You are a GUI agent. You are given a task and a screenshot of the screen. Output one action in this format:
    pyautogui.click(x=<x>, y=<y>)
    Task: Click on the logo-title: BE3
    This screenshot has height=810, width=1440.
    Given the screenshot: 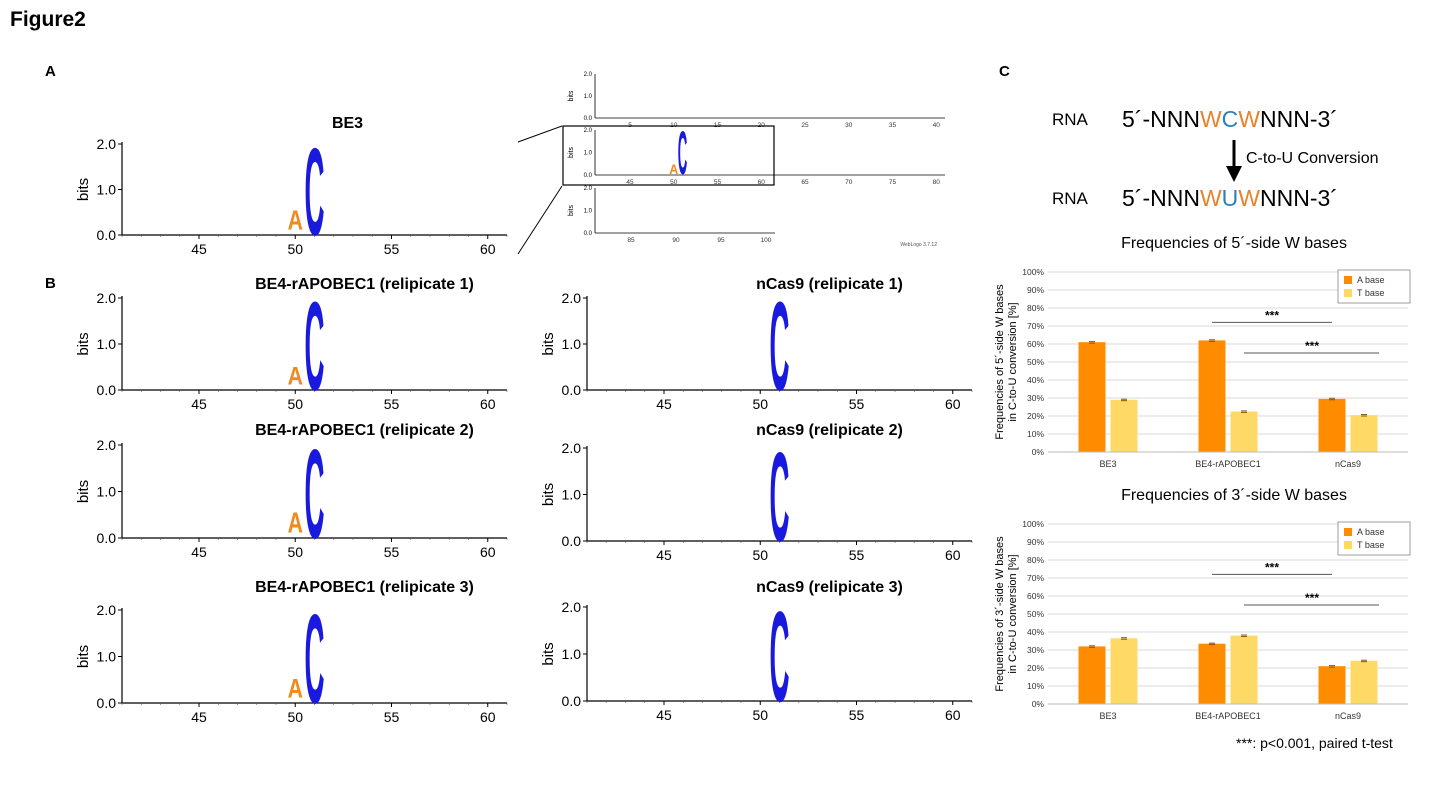 What is the action you would take?
    pyautogui.click(x=347, y=123)
    